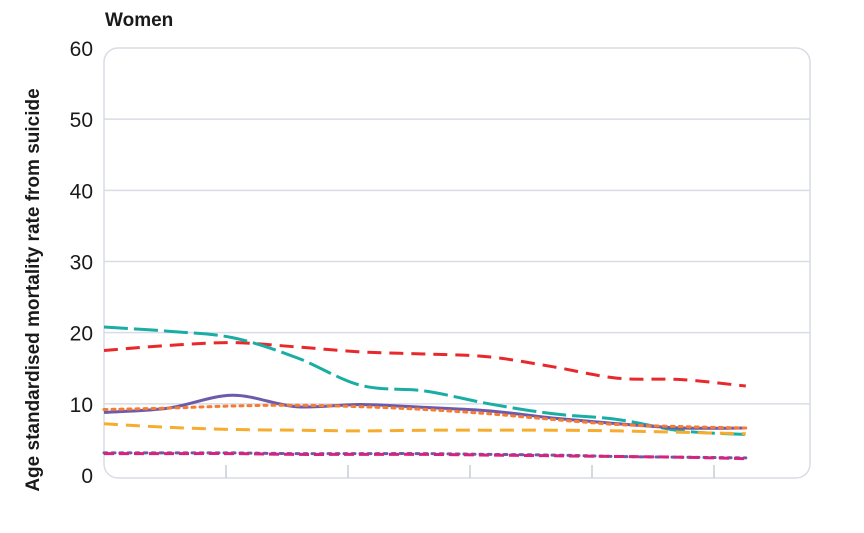  What do you see at coordinates (470, 471) in the screenshot?
I see `x-axis-ticks` at bounding box center [470, 471].